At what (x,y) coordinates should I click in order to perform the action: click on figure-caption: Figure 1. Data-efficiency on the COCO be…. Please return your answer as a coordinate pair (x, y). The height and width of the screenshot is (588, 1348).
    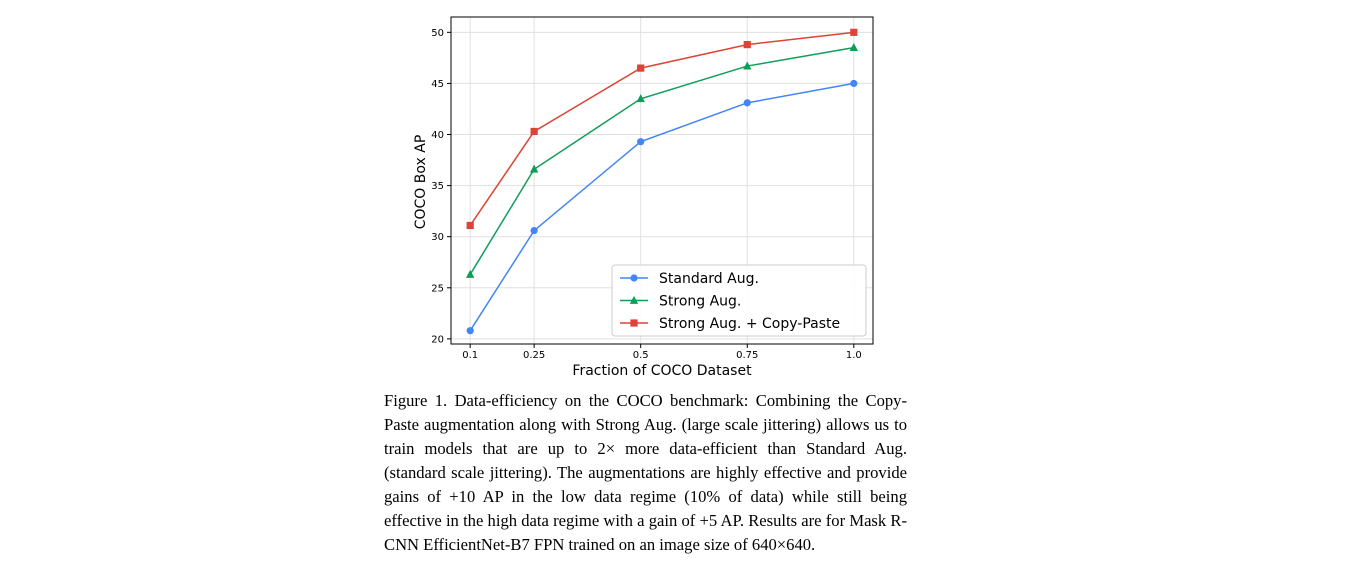
    Looking at the image, I should click on (645, 472).